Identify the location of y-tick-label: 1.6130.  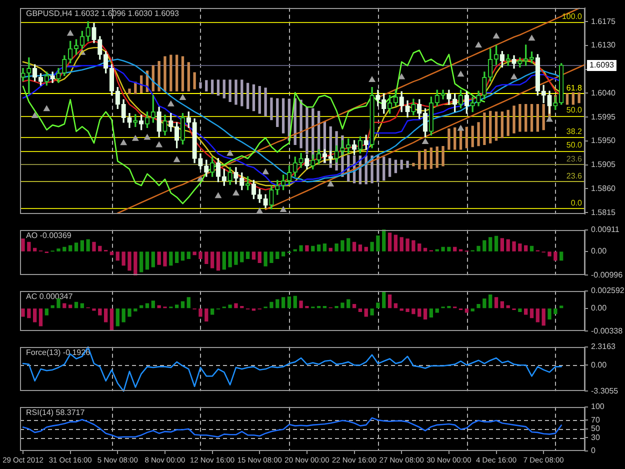
(603, 45).